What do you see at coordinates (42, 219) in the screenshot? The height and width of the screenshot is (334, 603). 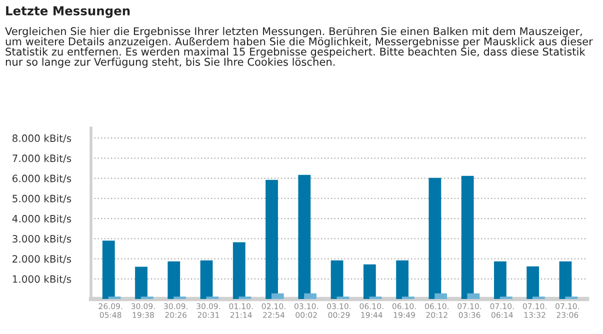 I see `y-tick-label: 4.000 kBit/s` at bounding box center [42, 219].